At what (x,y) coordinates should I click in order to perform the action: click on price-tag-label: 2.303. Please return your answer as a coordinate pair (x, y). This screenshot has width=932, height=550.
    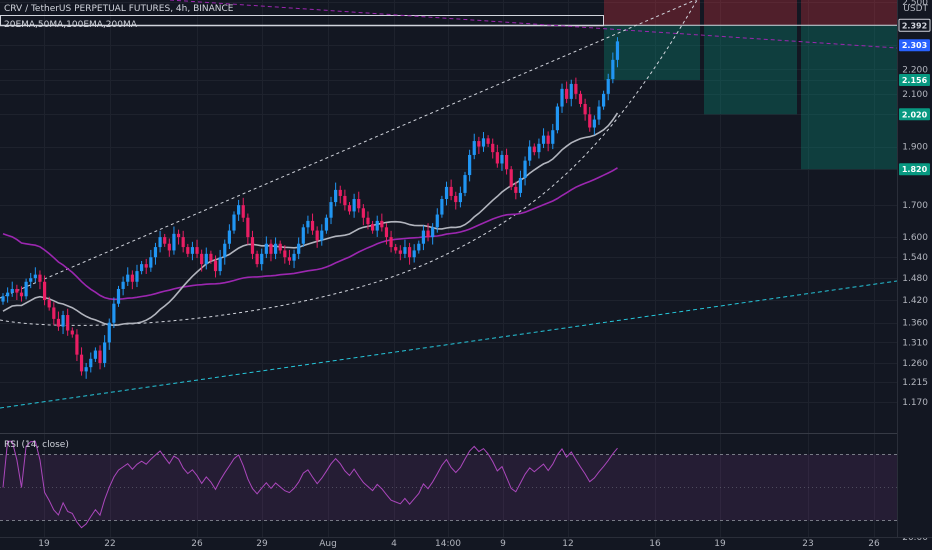
    Looking at the image, I should click on (914, 45).